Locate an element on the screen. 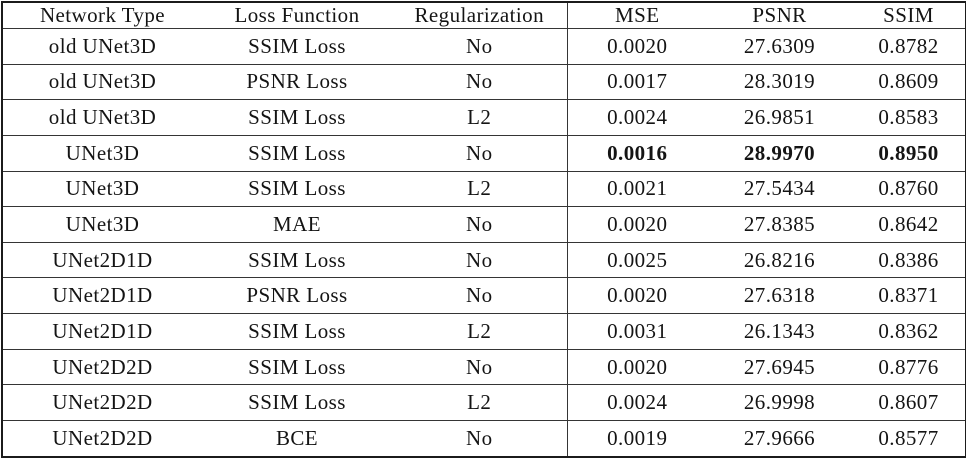  table-row: UNet3D SSIM Loss No 0.0016 28.9970 0.8950 is located at coordinates (484, 153).